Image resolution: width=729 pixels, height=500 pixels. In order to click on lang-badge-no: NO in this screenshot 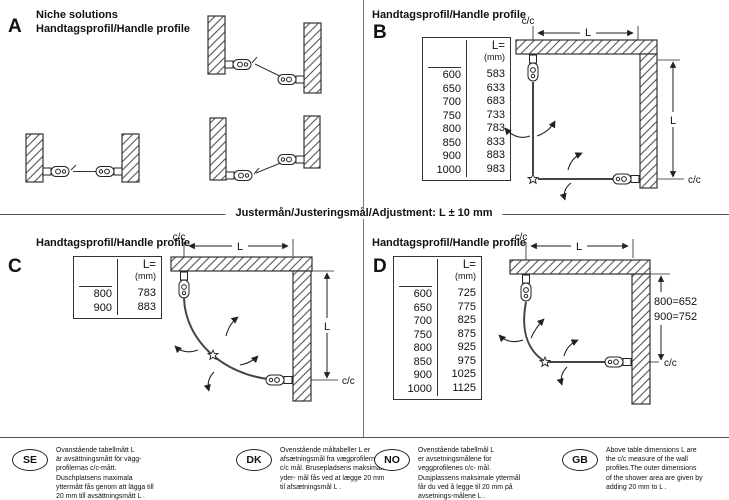, I will do `click(392, 460)`.